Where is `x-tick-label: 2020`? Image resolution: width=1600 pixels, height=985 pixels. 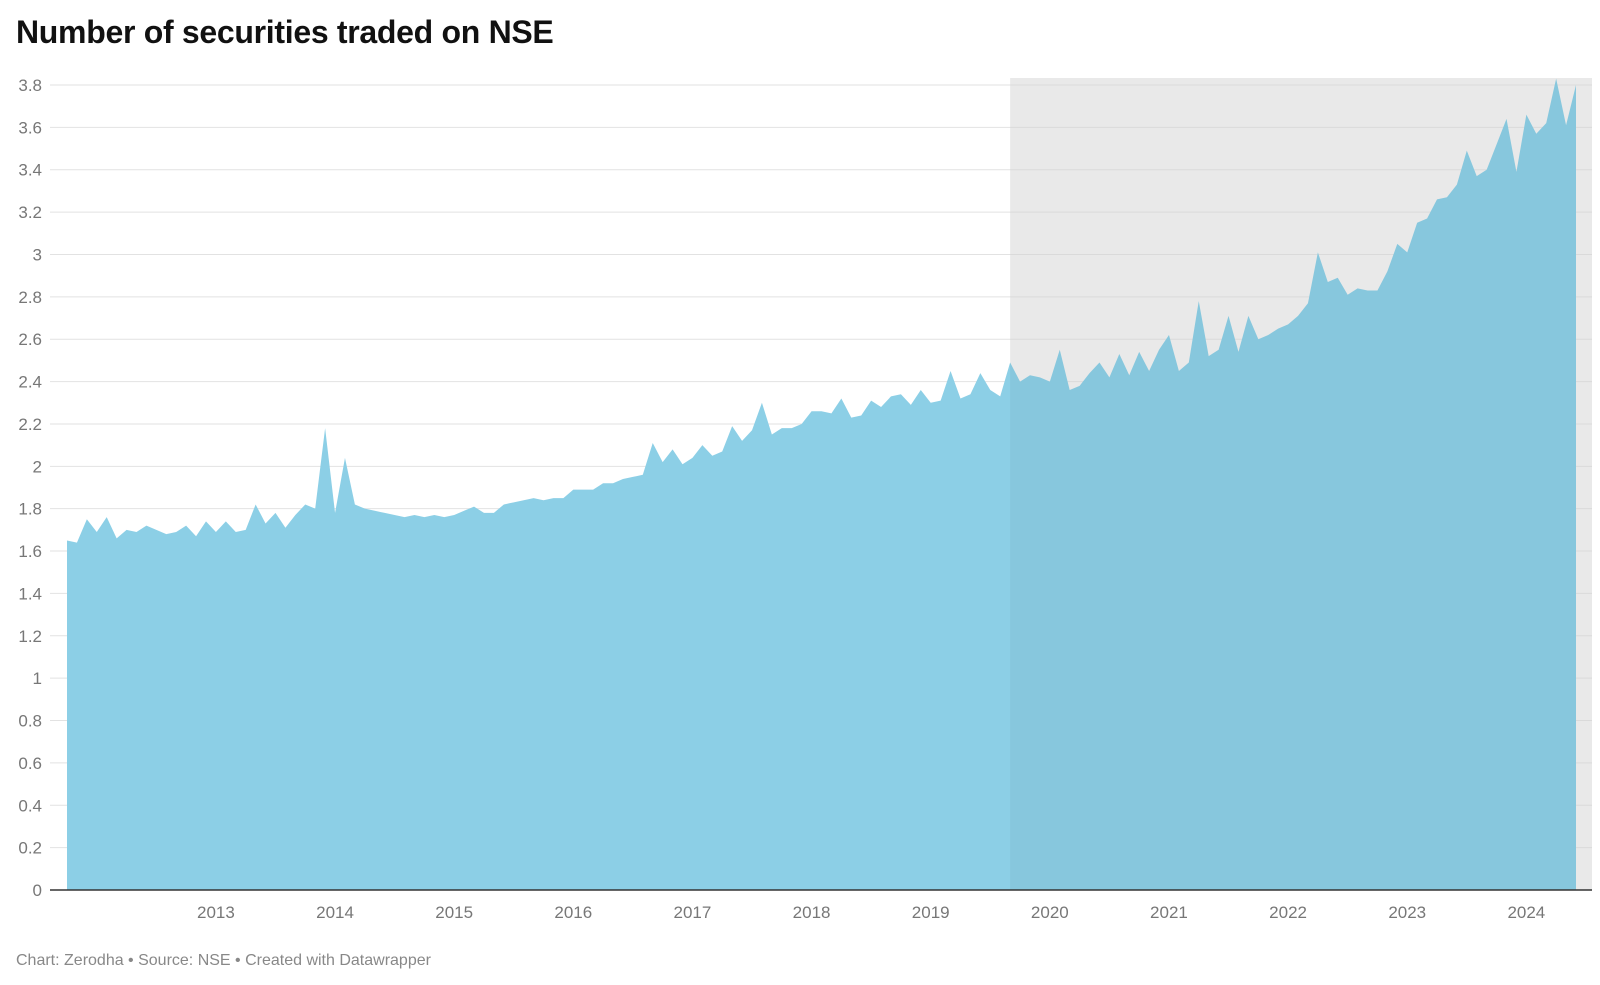
x-tick-label: 2020 is located at coordinates (1050, 912).